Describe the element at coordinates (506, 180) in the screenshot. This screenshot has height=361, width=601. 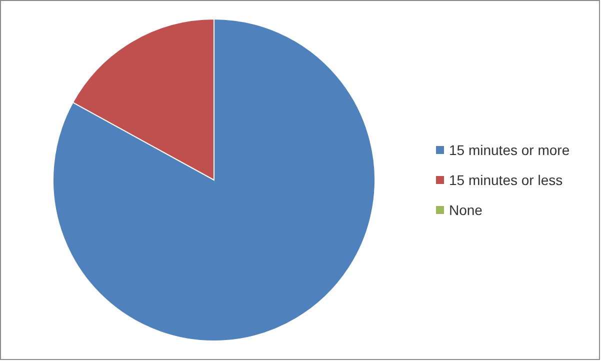
I see `legend-label: 15 minutes or less` at that location.